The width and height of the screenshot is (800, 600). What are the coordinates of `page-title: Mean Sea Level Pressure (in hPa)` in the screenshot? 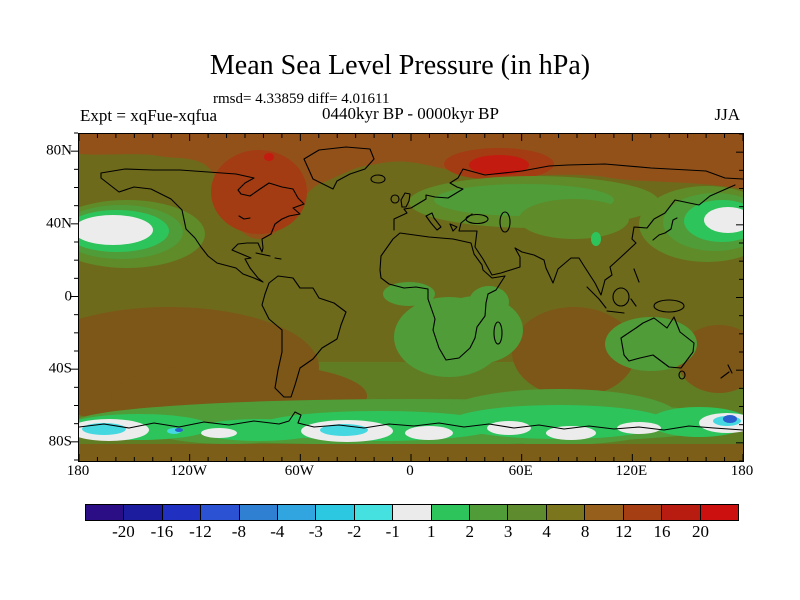 It's located at (400, 65).